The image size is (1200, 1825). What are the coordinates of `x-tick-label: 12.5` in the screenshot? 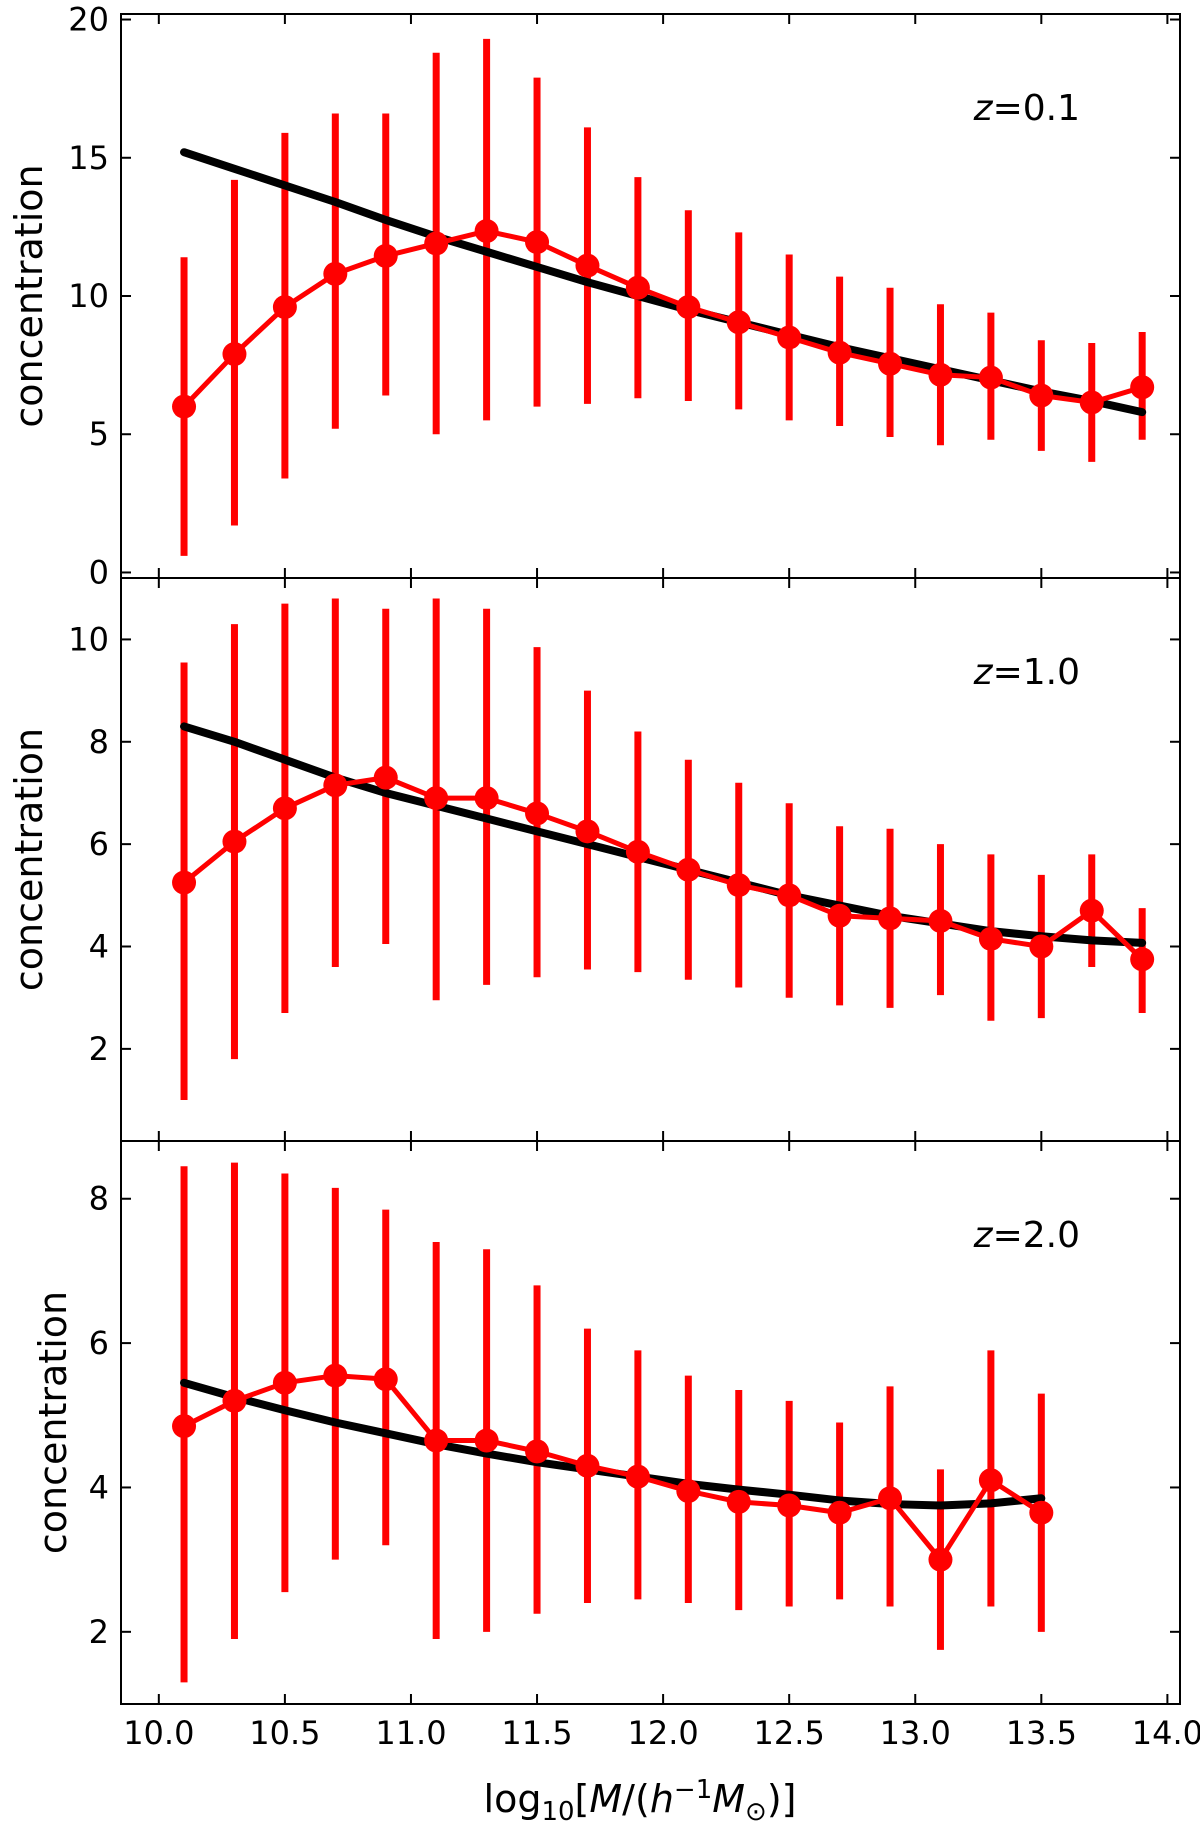 It's located at (789, 1733).